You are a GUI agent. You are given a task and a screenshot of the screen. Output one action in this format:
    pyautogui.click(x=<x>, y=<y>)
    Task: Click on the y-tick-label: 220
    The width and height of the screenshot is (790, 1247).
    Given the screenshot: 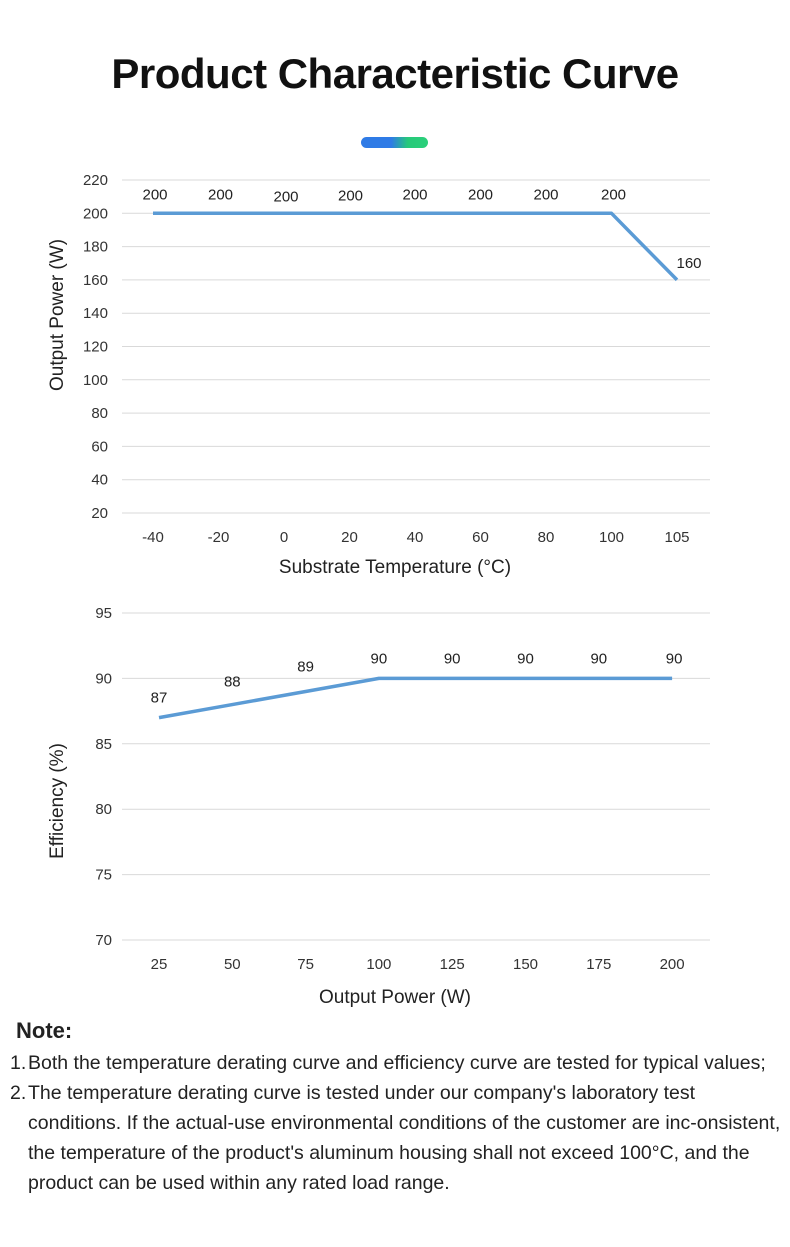 What is the action you would take?
    pyautogui.click(x=95, y=180)
    